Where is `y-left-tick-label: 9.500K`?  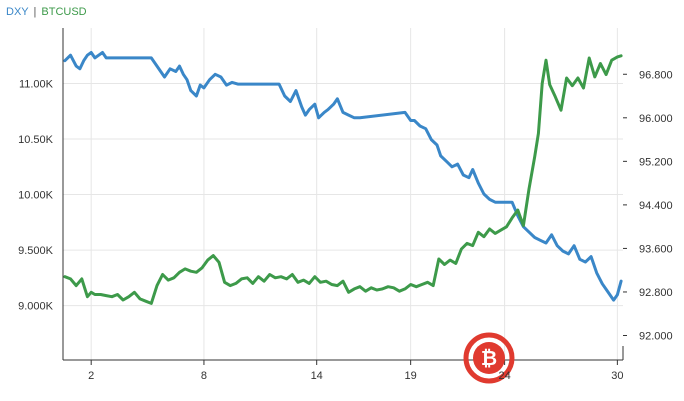
y-left-tick-label: 9.500K is located at coordinates (36, 251).